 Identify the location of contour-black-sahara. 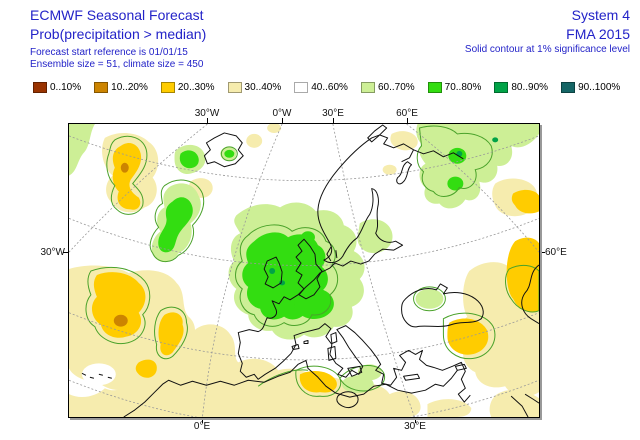
(347, 399).